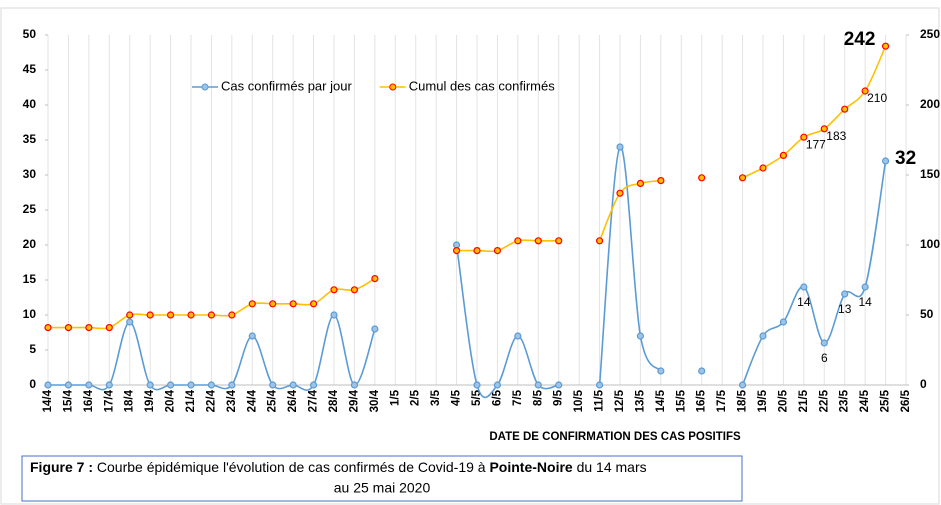 The width and height of the screenshot is (941, 505). Describe the element at coordinates (314, 400) in the screenshot. I see `x-tick-label: 27/4` at that location.